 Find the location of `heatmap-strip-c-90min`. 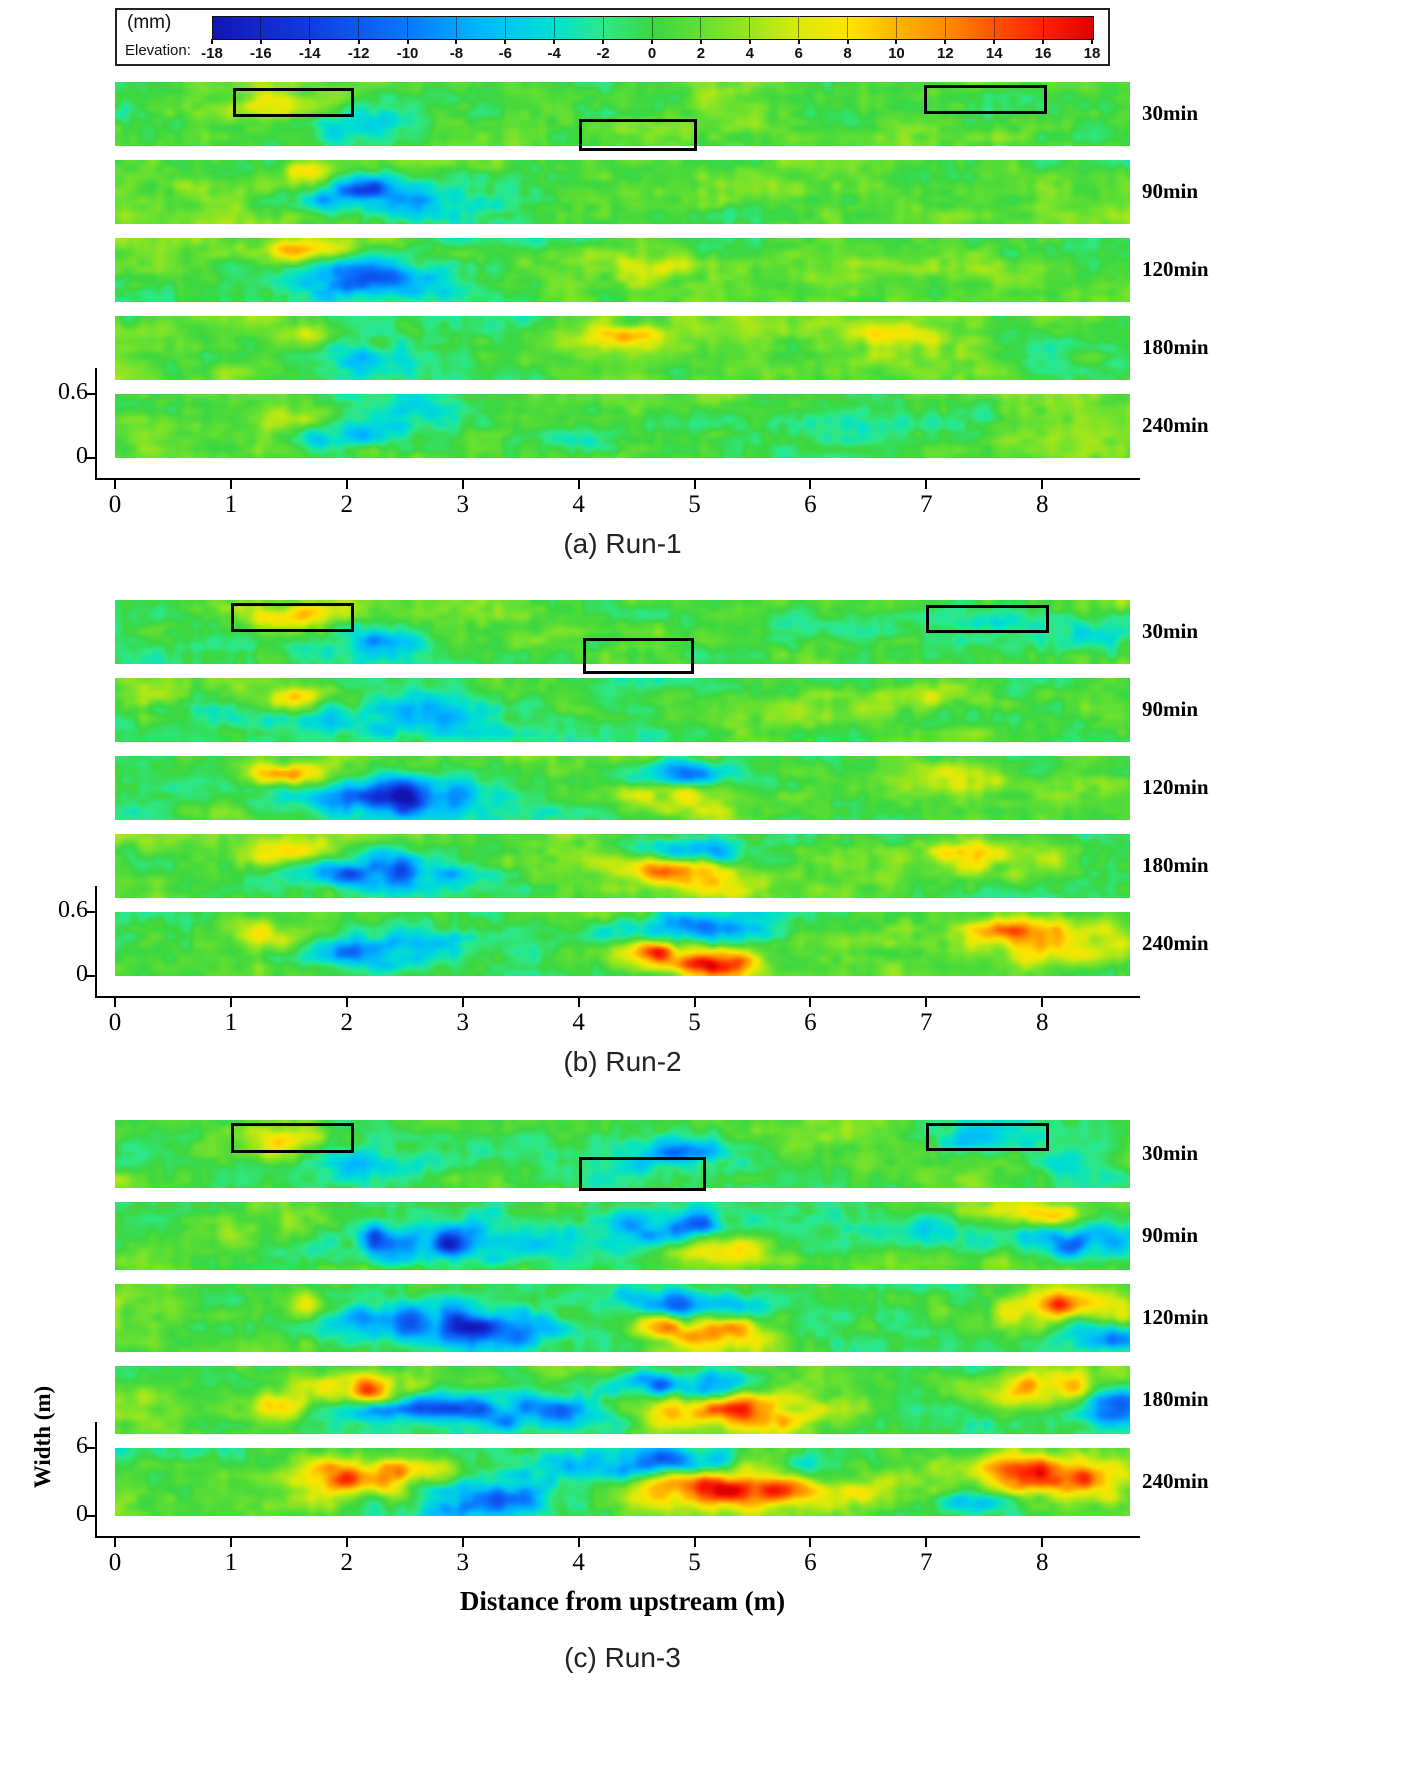

heatmap-strip-c-90min is located at coordinates (622, 1236).